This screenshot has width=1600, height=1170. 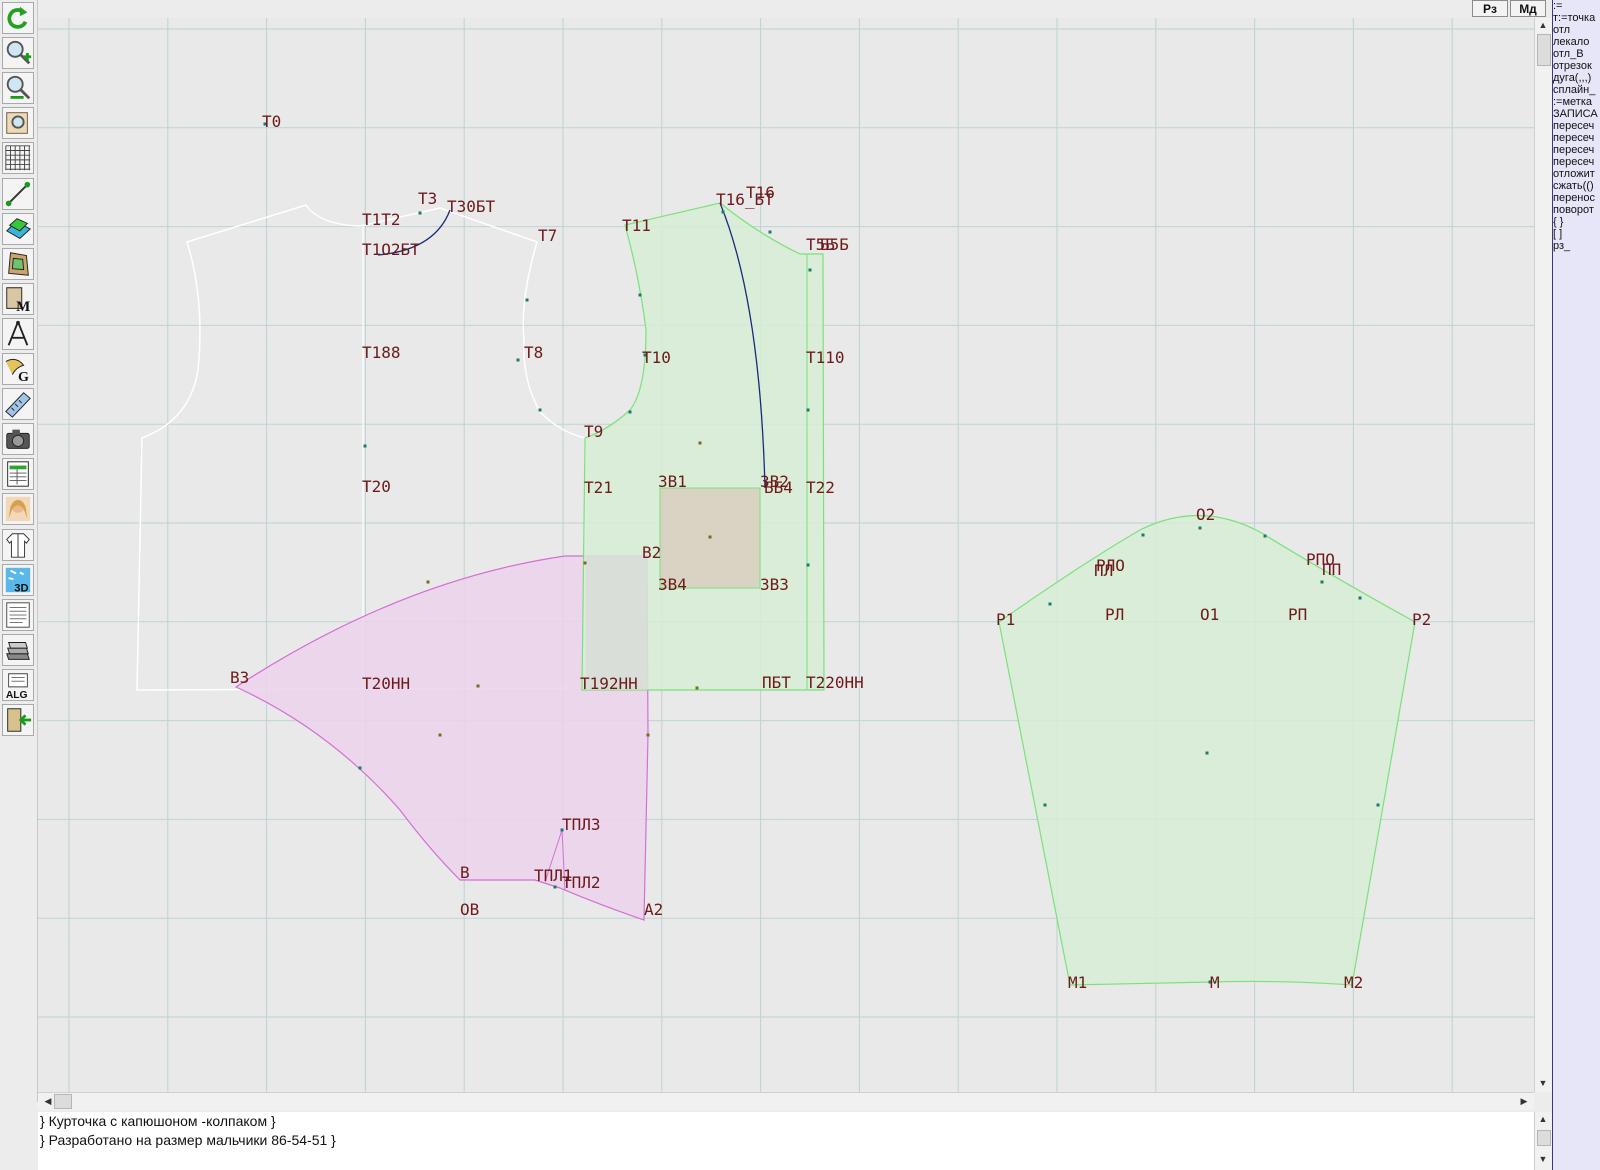 What do you see at coordinates (1543, 25) in the screenshot?
I see `scroll-up-icon: ▲` at bounding box center [1543, 25].